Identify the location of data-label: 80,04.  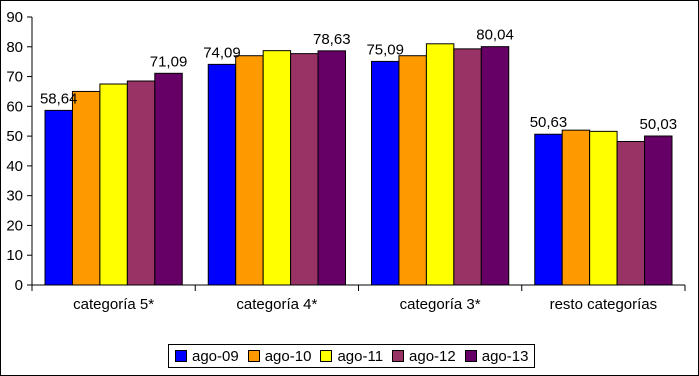
(495, 35).